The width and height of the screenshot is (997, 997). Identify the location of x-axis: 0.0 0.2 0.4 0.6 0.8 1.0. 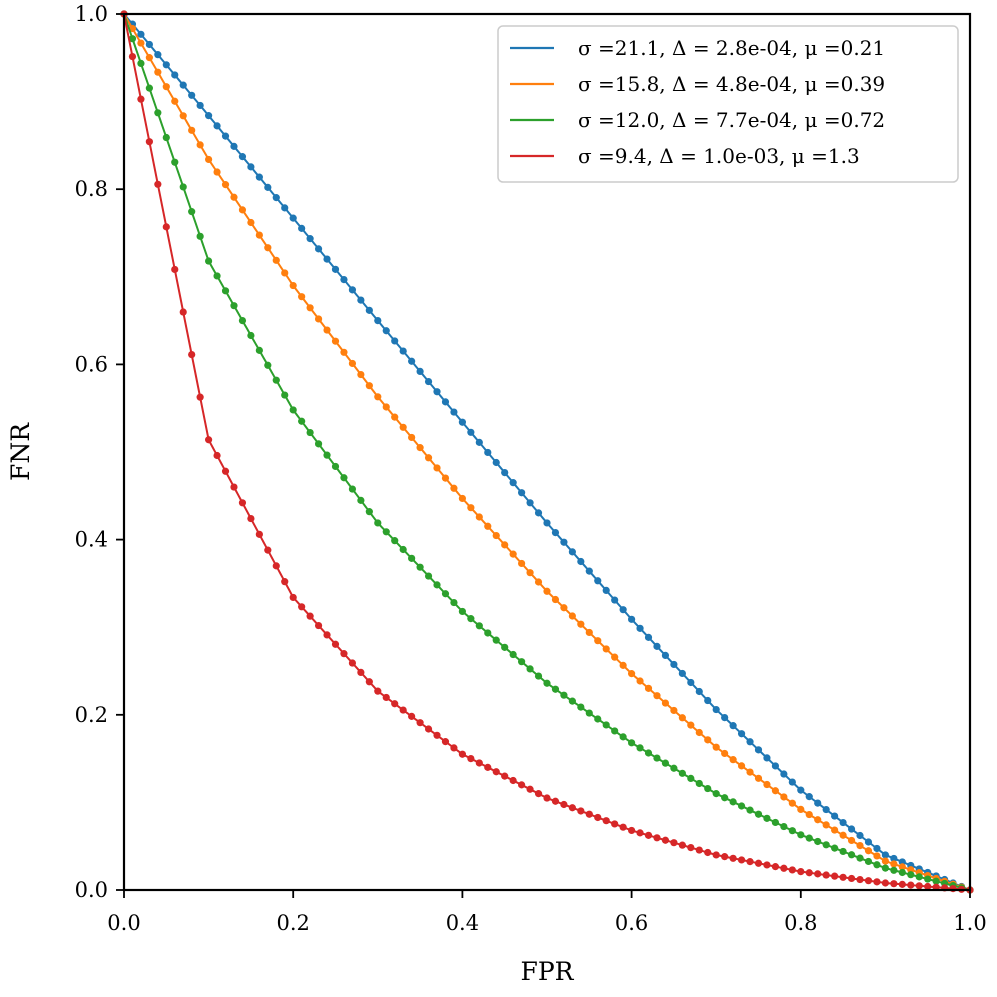
(547, 912).